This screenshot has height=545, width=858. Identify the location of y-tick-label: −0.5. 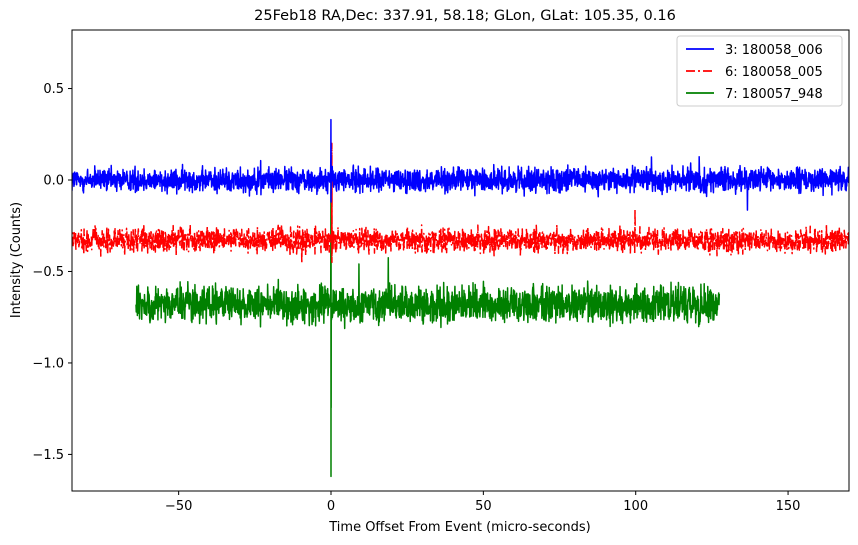
(48, 272).